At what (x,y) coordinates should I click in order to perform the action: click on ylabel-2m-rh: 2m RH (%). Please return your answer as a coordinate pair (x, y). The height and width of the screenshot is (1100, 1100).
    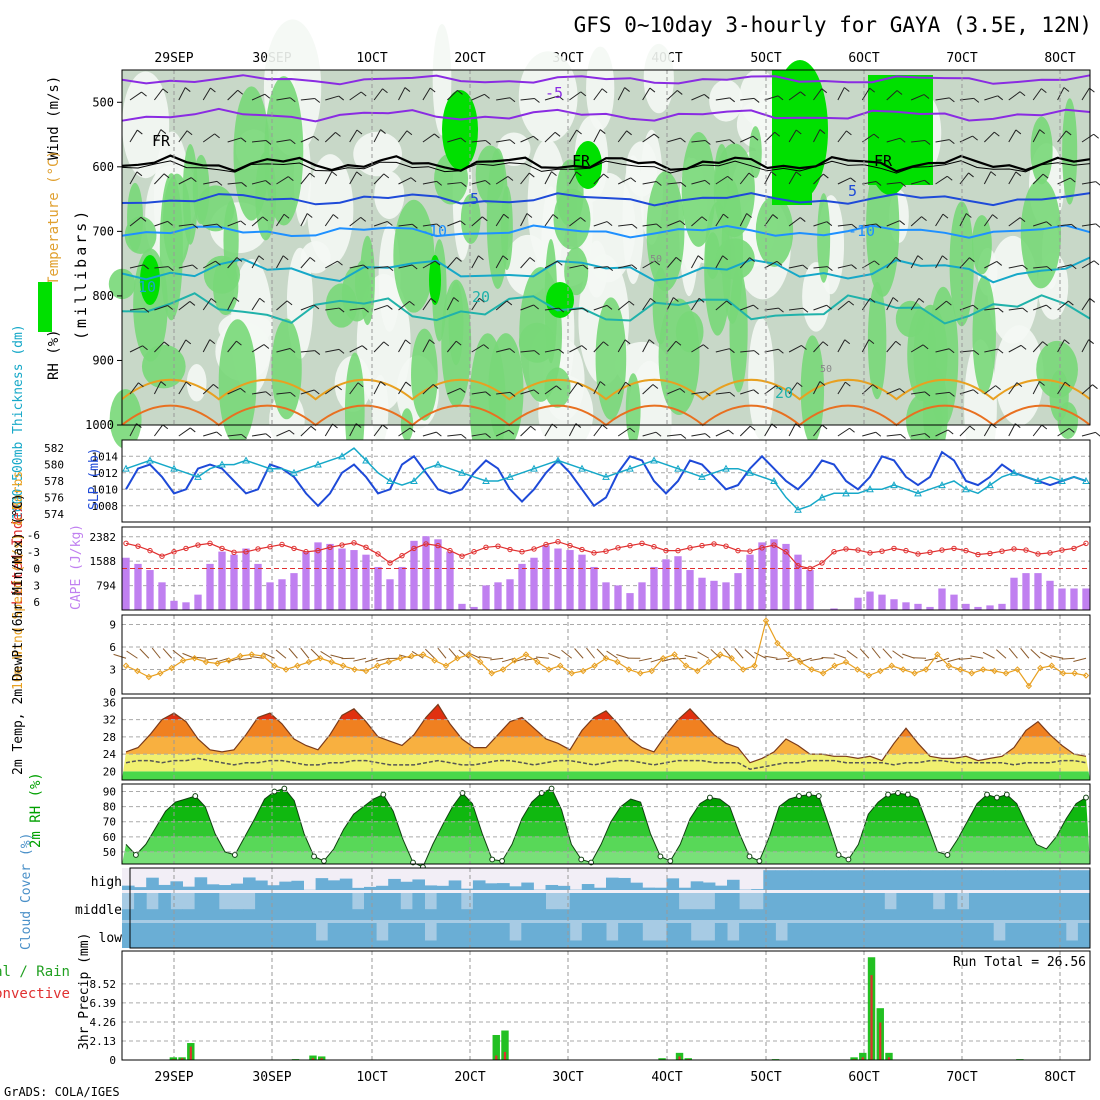
    Looking at the image, I should click on (36, 810).